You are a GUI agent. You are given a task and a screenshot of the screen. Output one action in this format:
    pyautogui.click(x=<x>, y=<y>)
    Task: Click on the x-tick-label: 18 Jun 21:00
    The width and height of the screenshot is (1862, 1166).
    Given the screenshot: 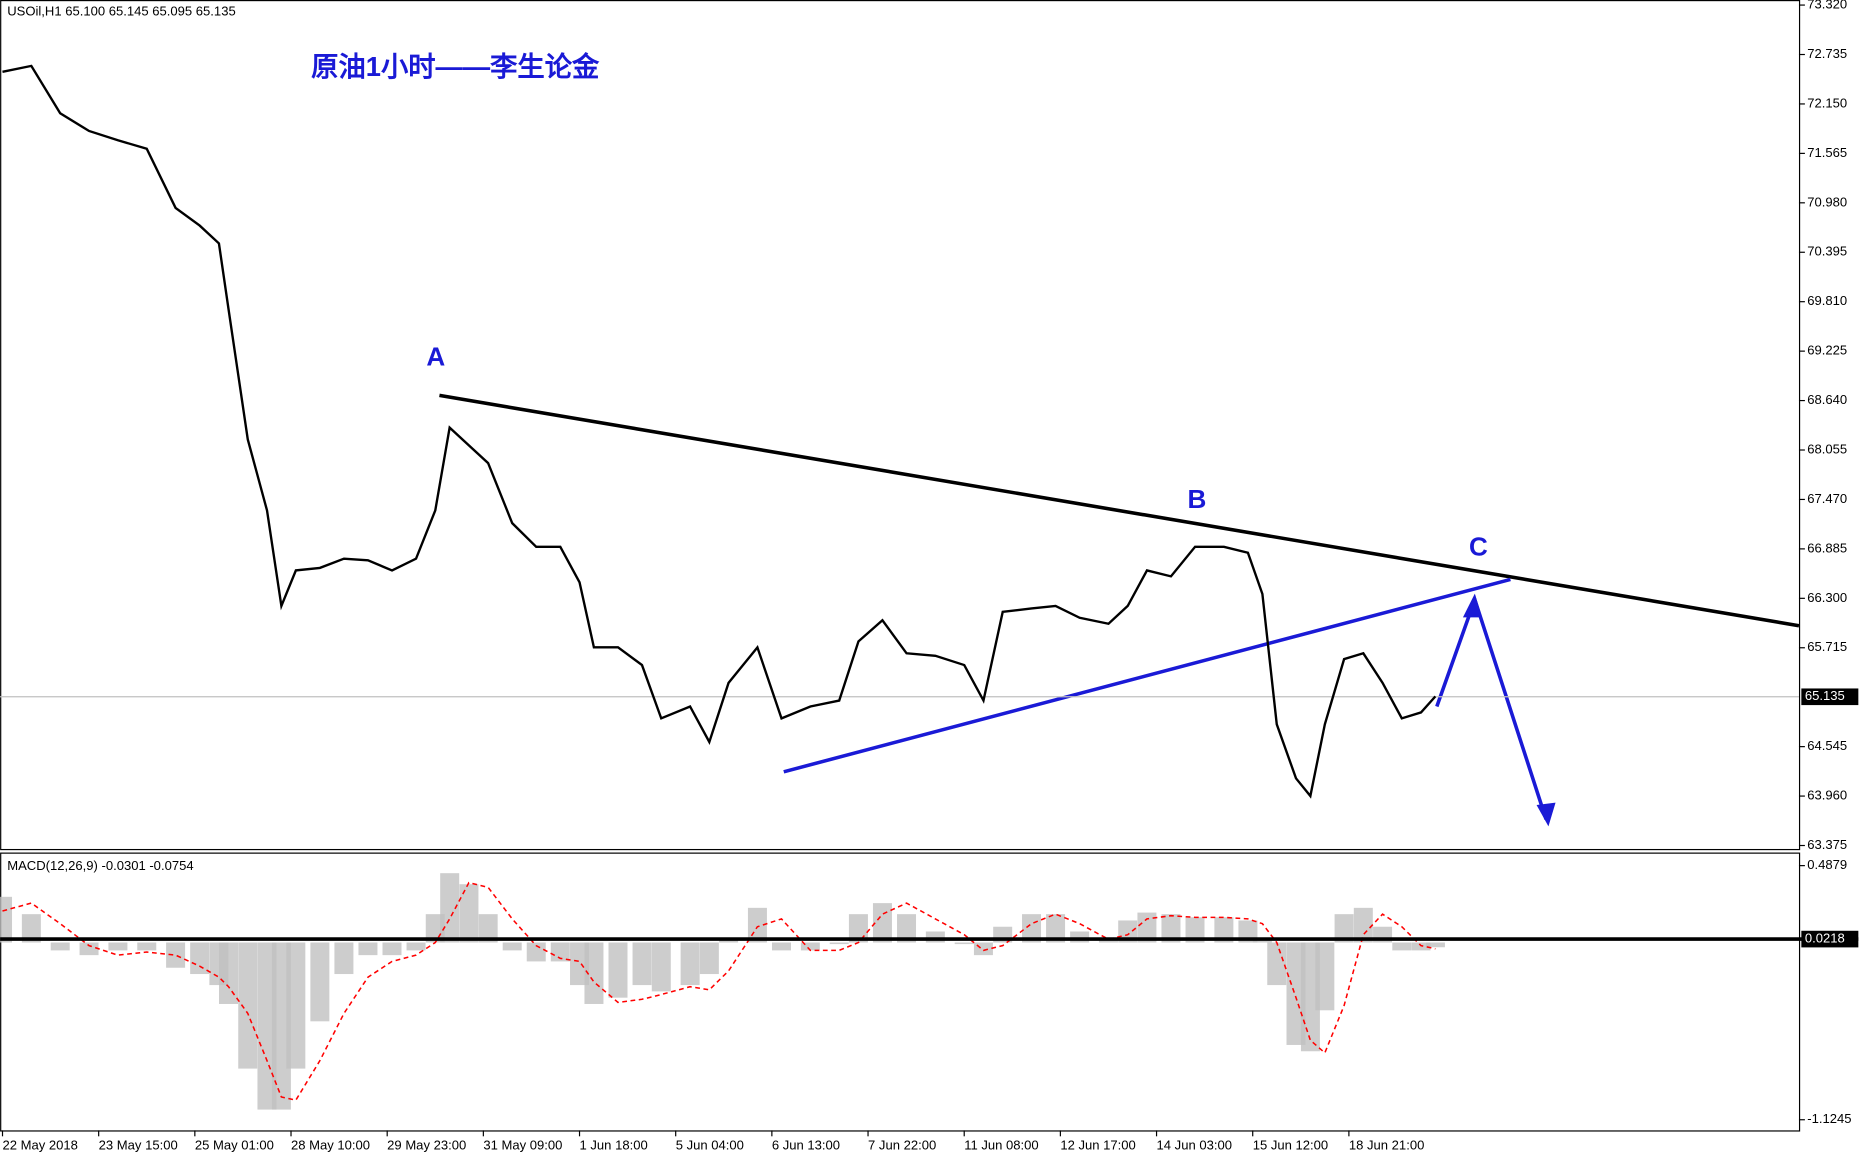 What is the action you would take?
    pyautogui.click(x=1386, y=1144)
    